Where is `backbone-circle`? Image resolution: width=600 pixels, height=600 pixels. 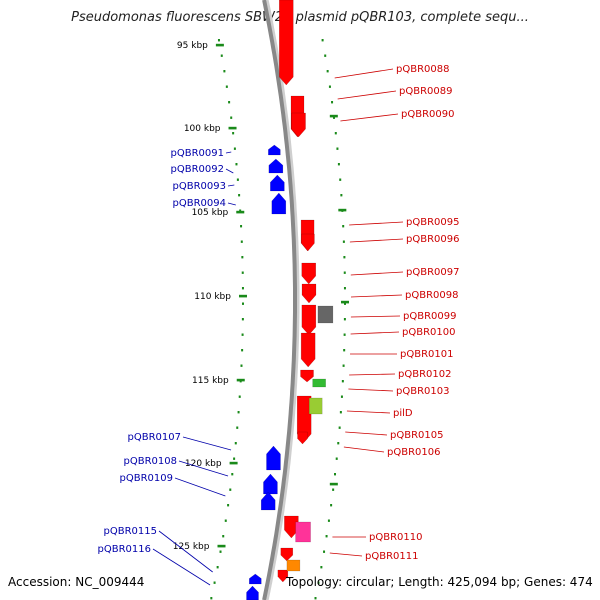
backbone-circle is located at coordinates (279, 300).